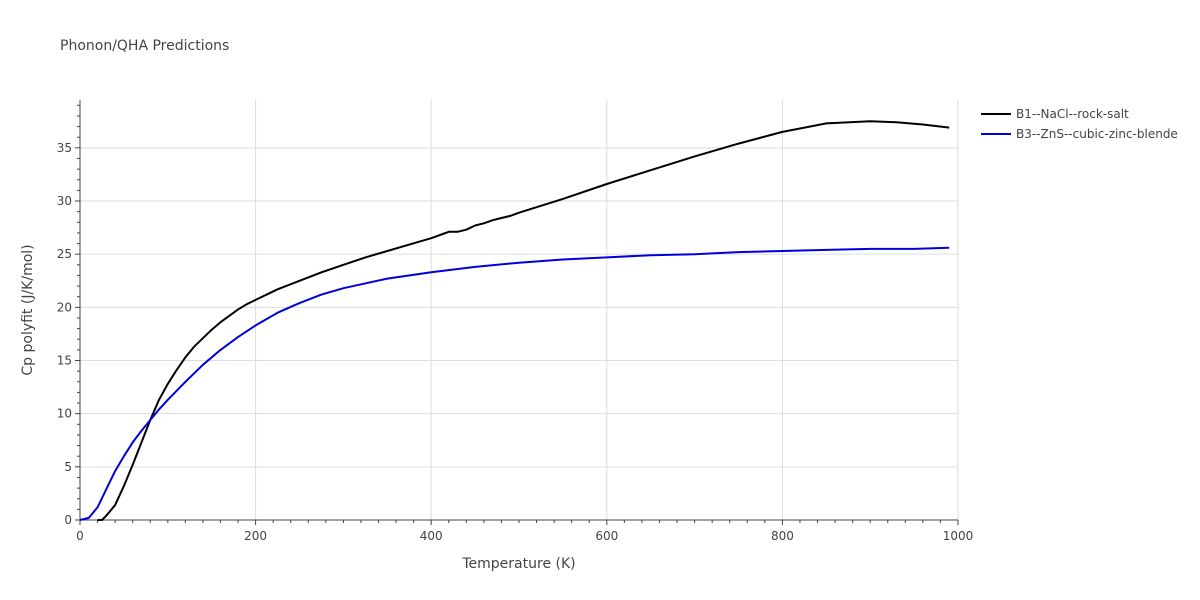  Describe the element at coordinates (958, 536) in the screenshot. I see `x-tick-label: 1000` at that location.